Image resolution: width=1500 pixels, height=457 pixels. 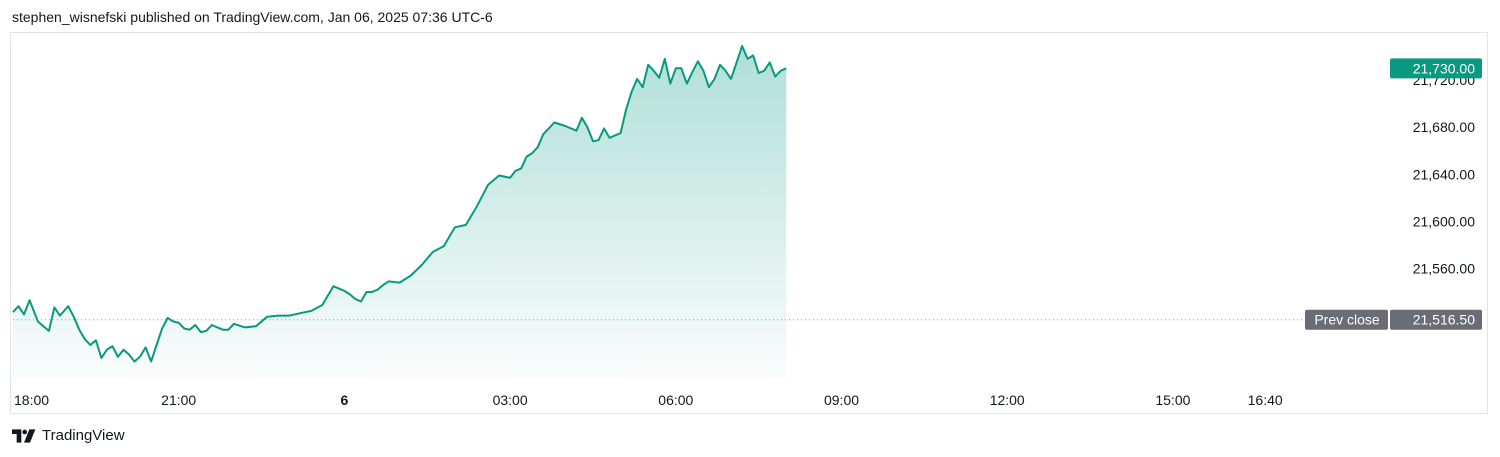 I want to click on tradingview-logo-icon, so click(x=24, y=435).